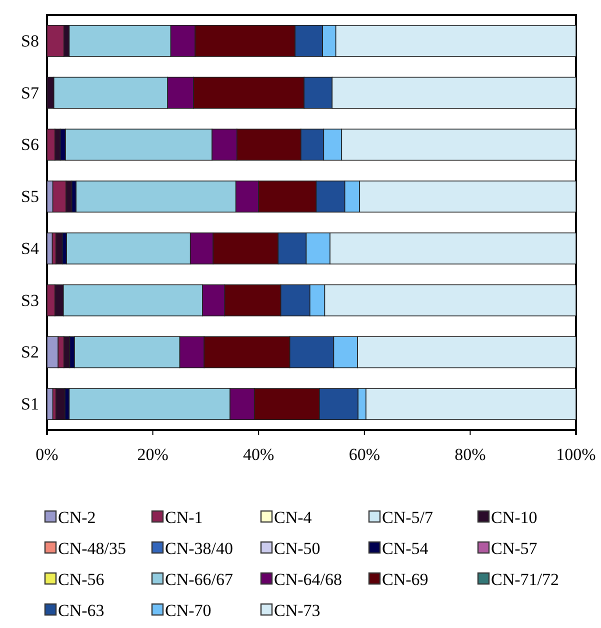 The image size is (601, 628). What do you see at coordinates (30, 404) in the screenshot?
I see `y-tick-label: S1` at bounding box center [30, 404].